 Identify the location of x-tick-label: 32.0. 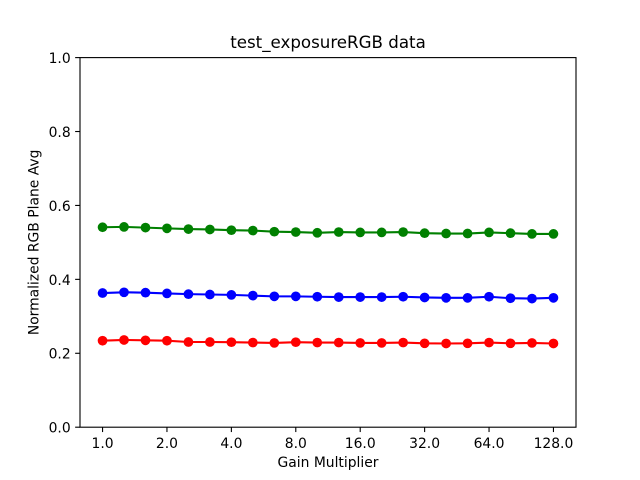
(424, 444).